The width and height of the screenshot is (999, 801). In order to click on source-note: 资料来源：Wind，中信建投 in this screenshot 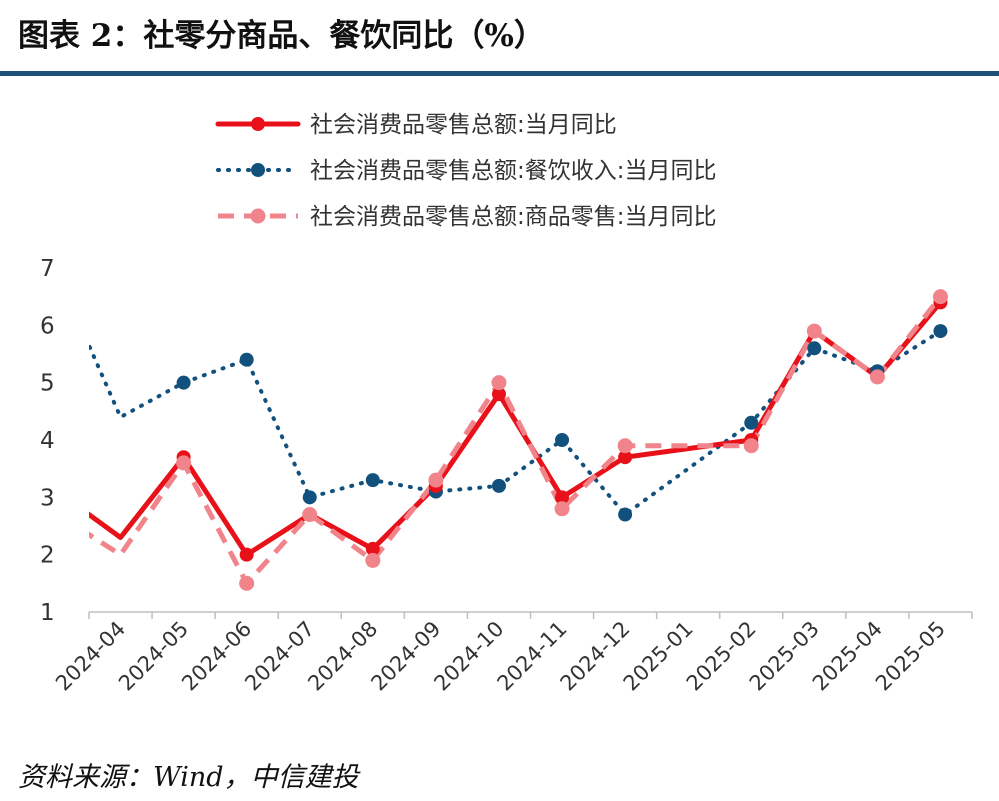, I will do `click(188, 777)`.